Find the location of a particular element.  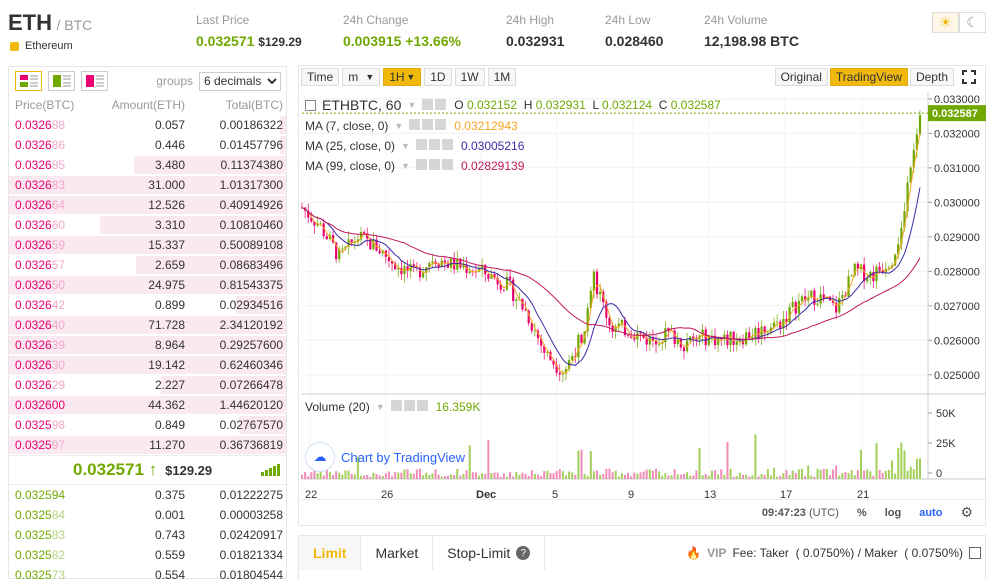

x-tick-label: 21 is located at coordinates (863, 494).